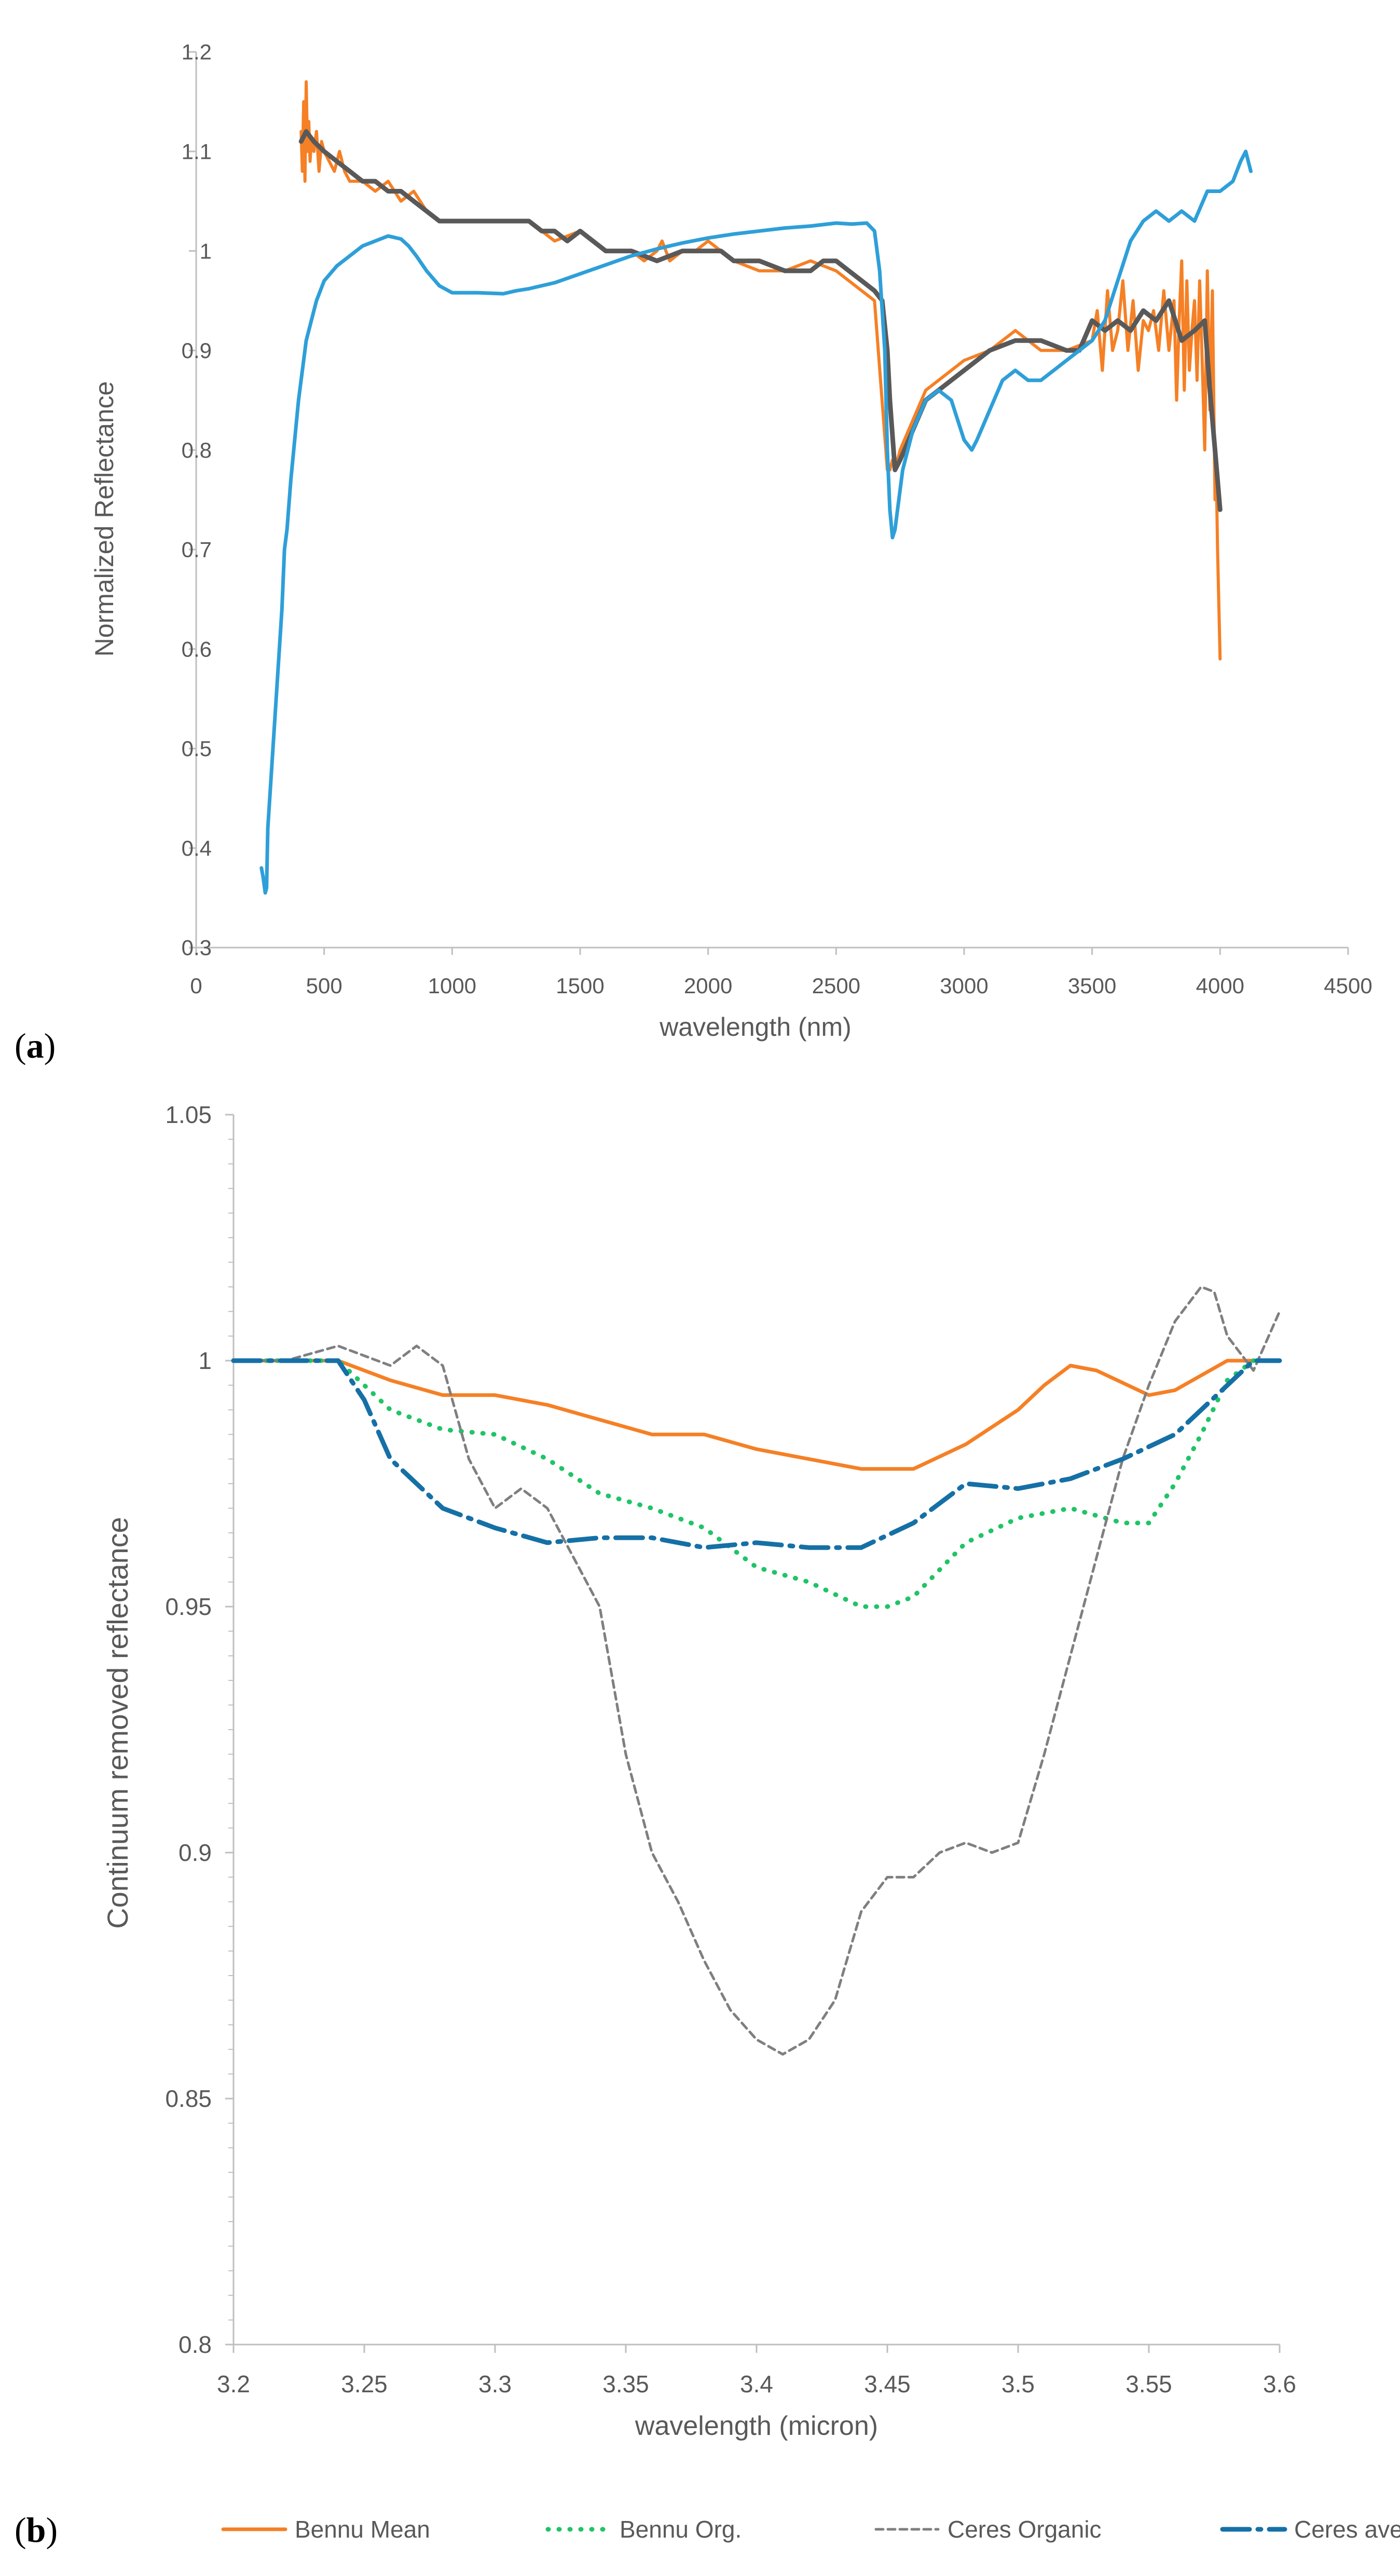  Describe the element at coordinates (495, 2384) in the screenshot. I see `panel-b-x-tick-label: 3.3` at that location.